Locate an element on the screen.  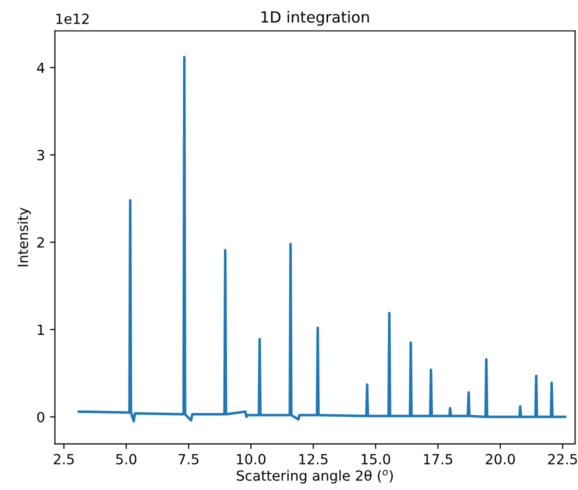
y-tick-label: 4 is located at coordinates (40, 67).